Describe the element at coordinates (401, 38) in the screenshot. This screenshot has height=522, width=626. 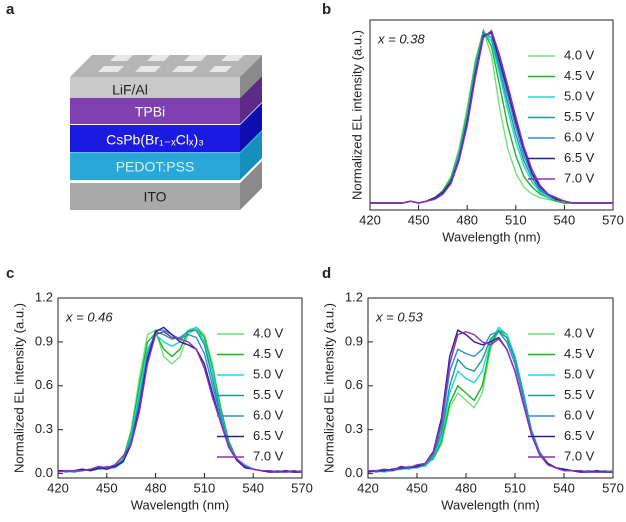
I see `annotation: x = 0.38` at that location.